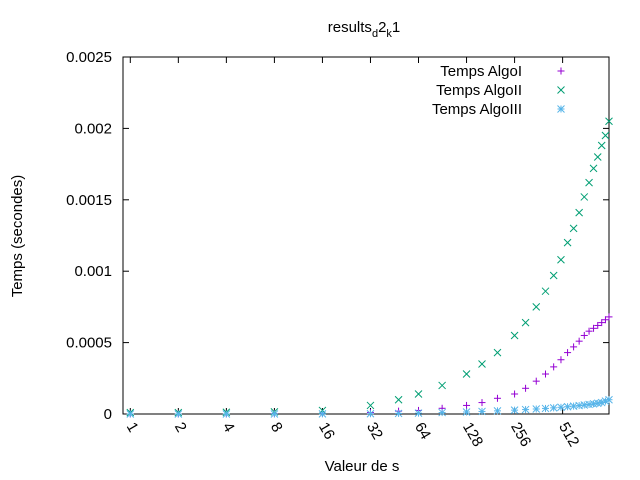  Describe the element at coordinates (362, 466) in the screenshot. I see `x-axis-label: Valeur de s` at that location.